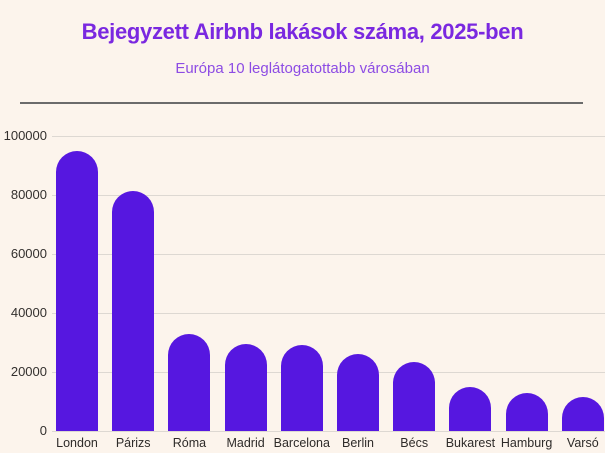  I want to click on y-axis-tick-label: 20000, so click(28, 371).